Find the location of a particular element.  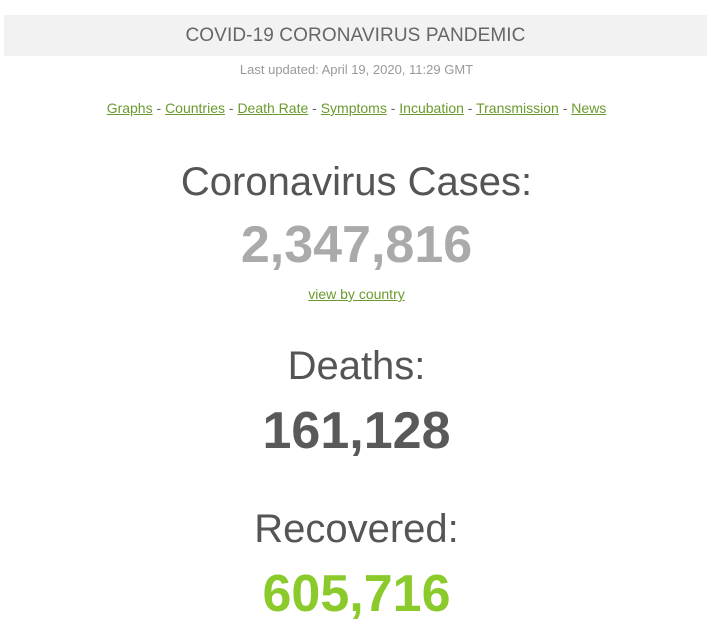

page-title-banner: COVID-19 CORONAVIRUS PANDEMIC is located at coordinates (355, 35).